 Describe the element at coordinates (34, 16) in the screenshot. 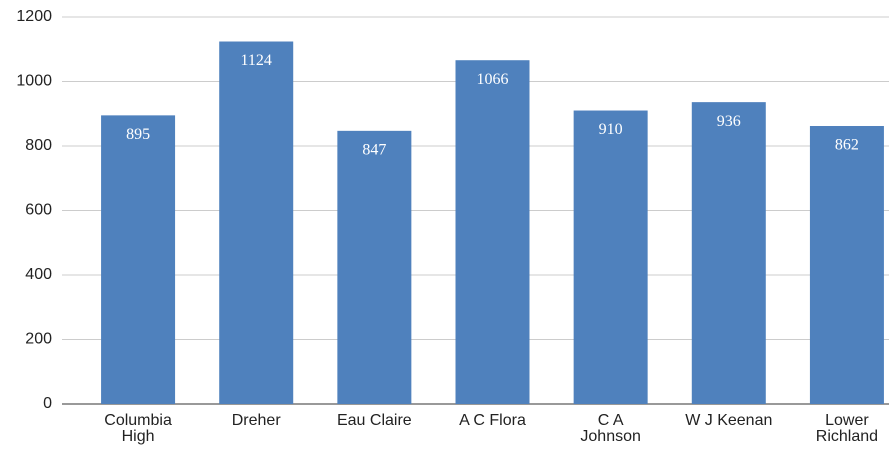

I see `y-tick-label: 1200` at that location.